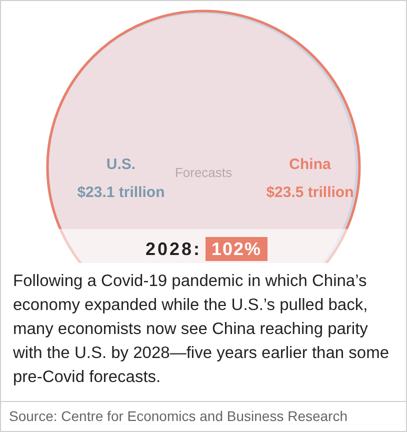 This screenshot has width=407, height=432. Describe the element at coordinates (203, 415) in the screenshot. I see `source-note: Source: Centre for Economics and Business Research` at that location.